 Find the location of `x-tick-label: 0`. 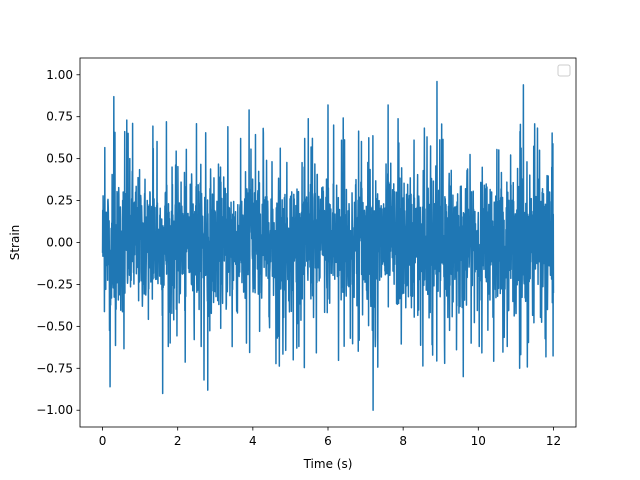

x-tick-label: 0 is located at coordinates (103, 441).